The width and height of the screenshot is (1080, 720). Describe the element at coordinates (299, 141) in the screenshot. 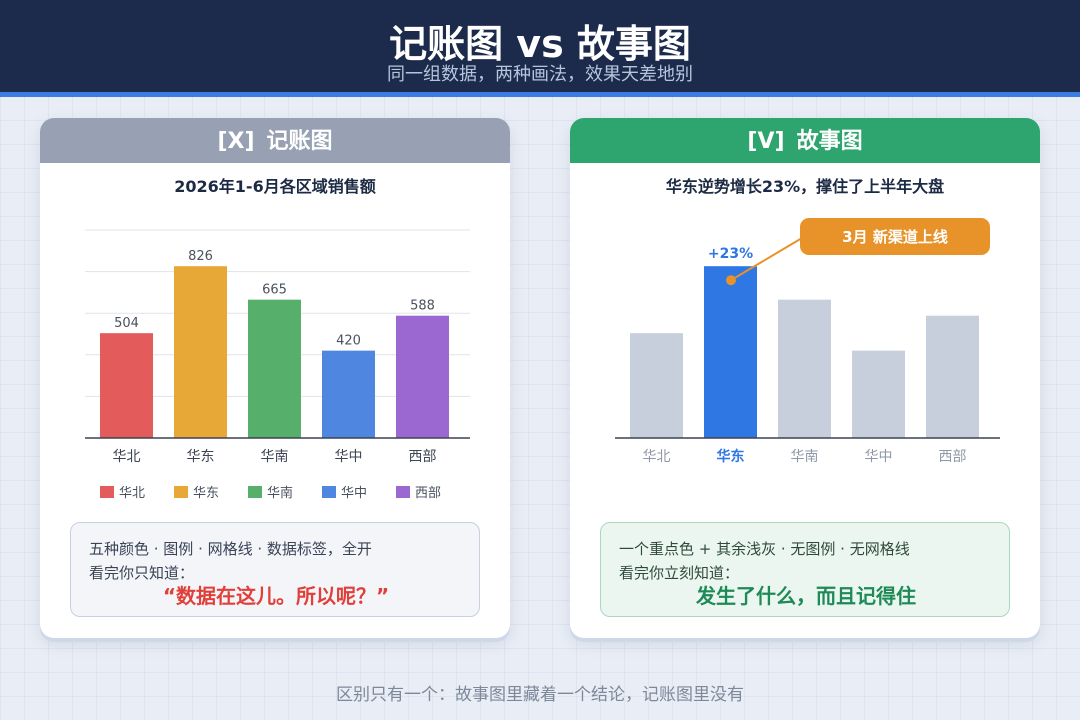

I see `panel-title: 记账图` at that location.